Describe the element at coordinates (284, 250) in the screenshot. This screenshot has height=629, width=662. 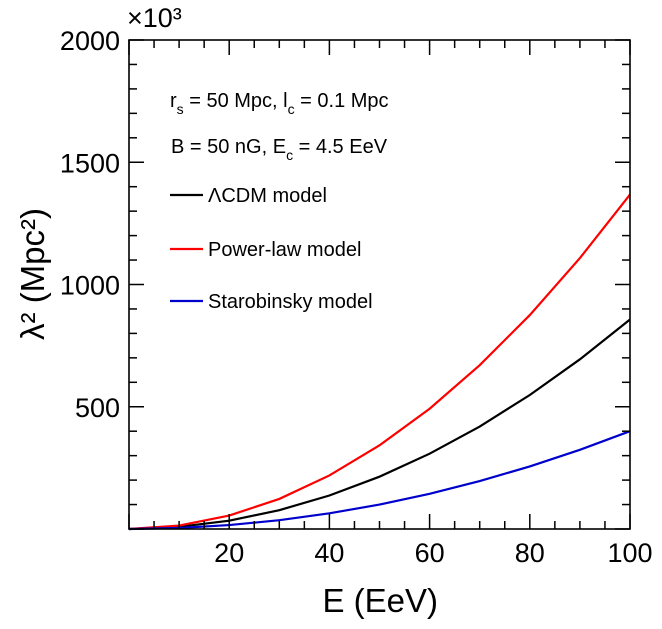
I see `legend-label-1: Power-law model` at that location.